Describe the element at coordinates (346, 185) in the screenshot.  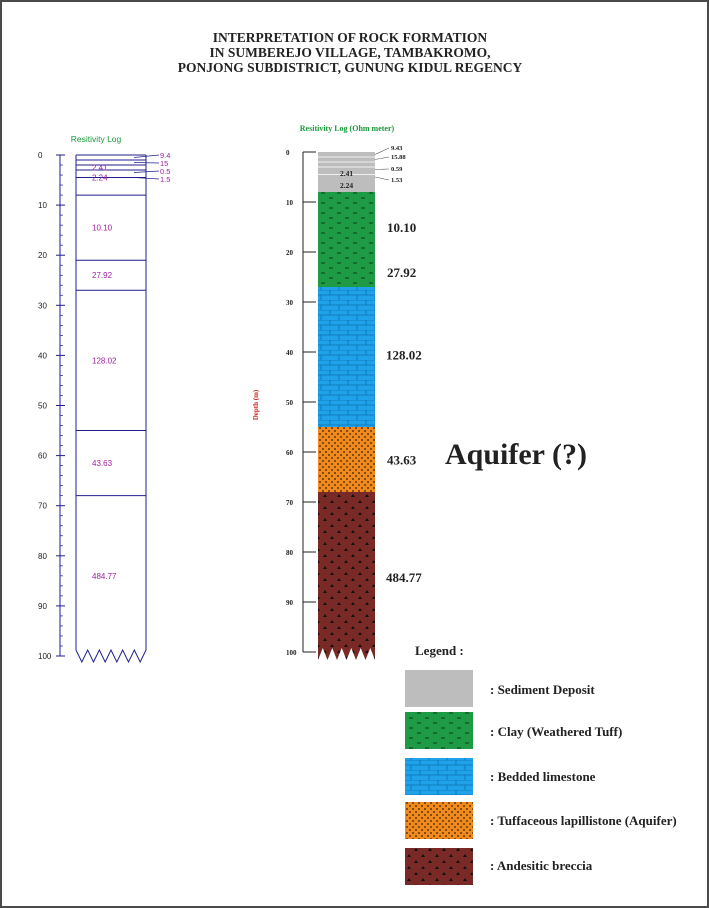
I see `right-inner-value: 2.24` at that location.